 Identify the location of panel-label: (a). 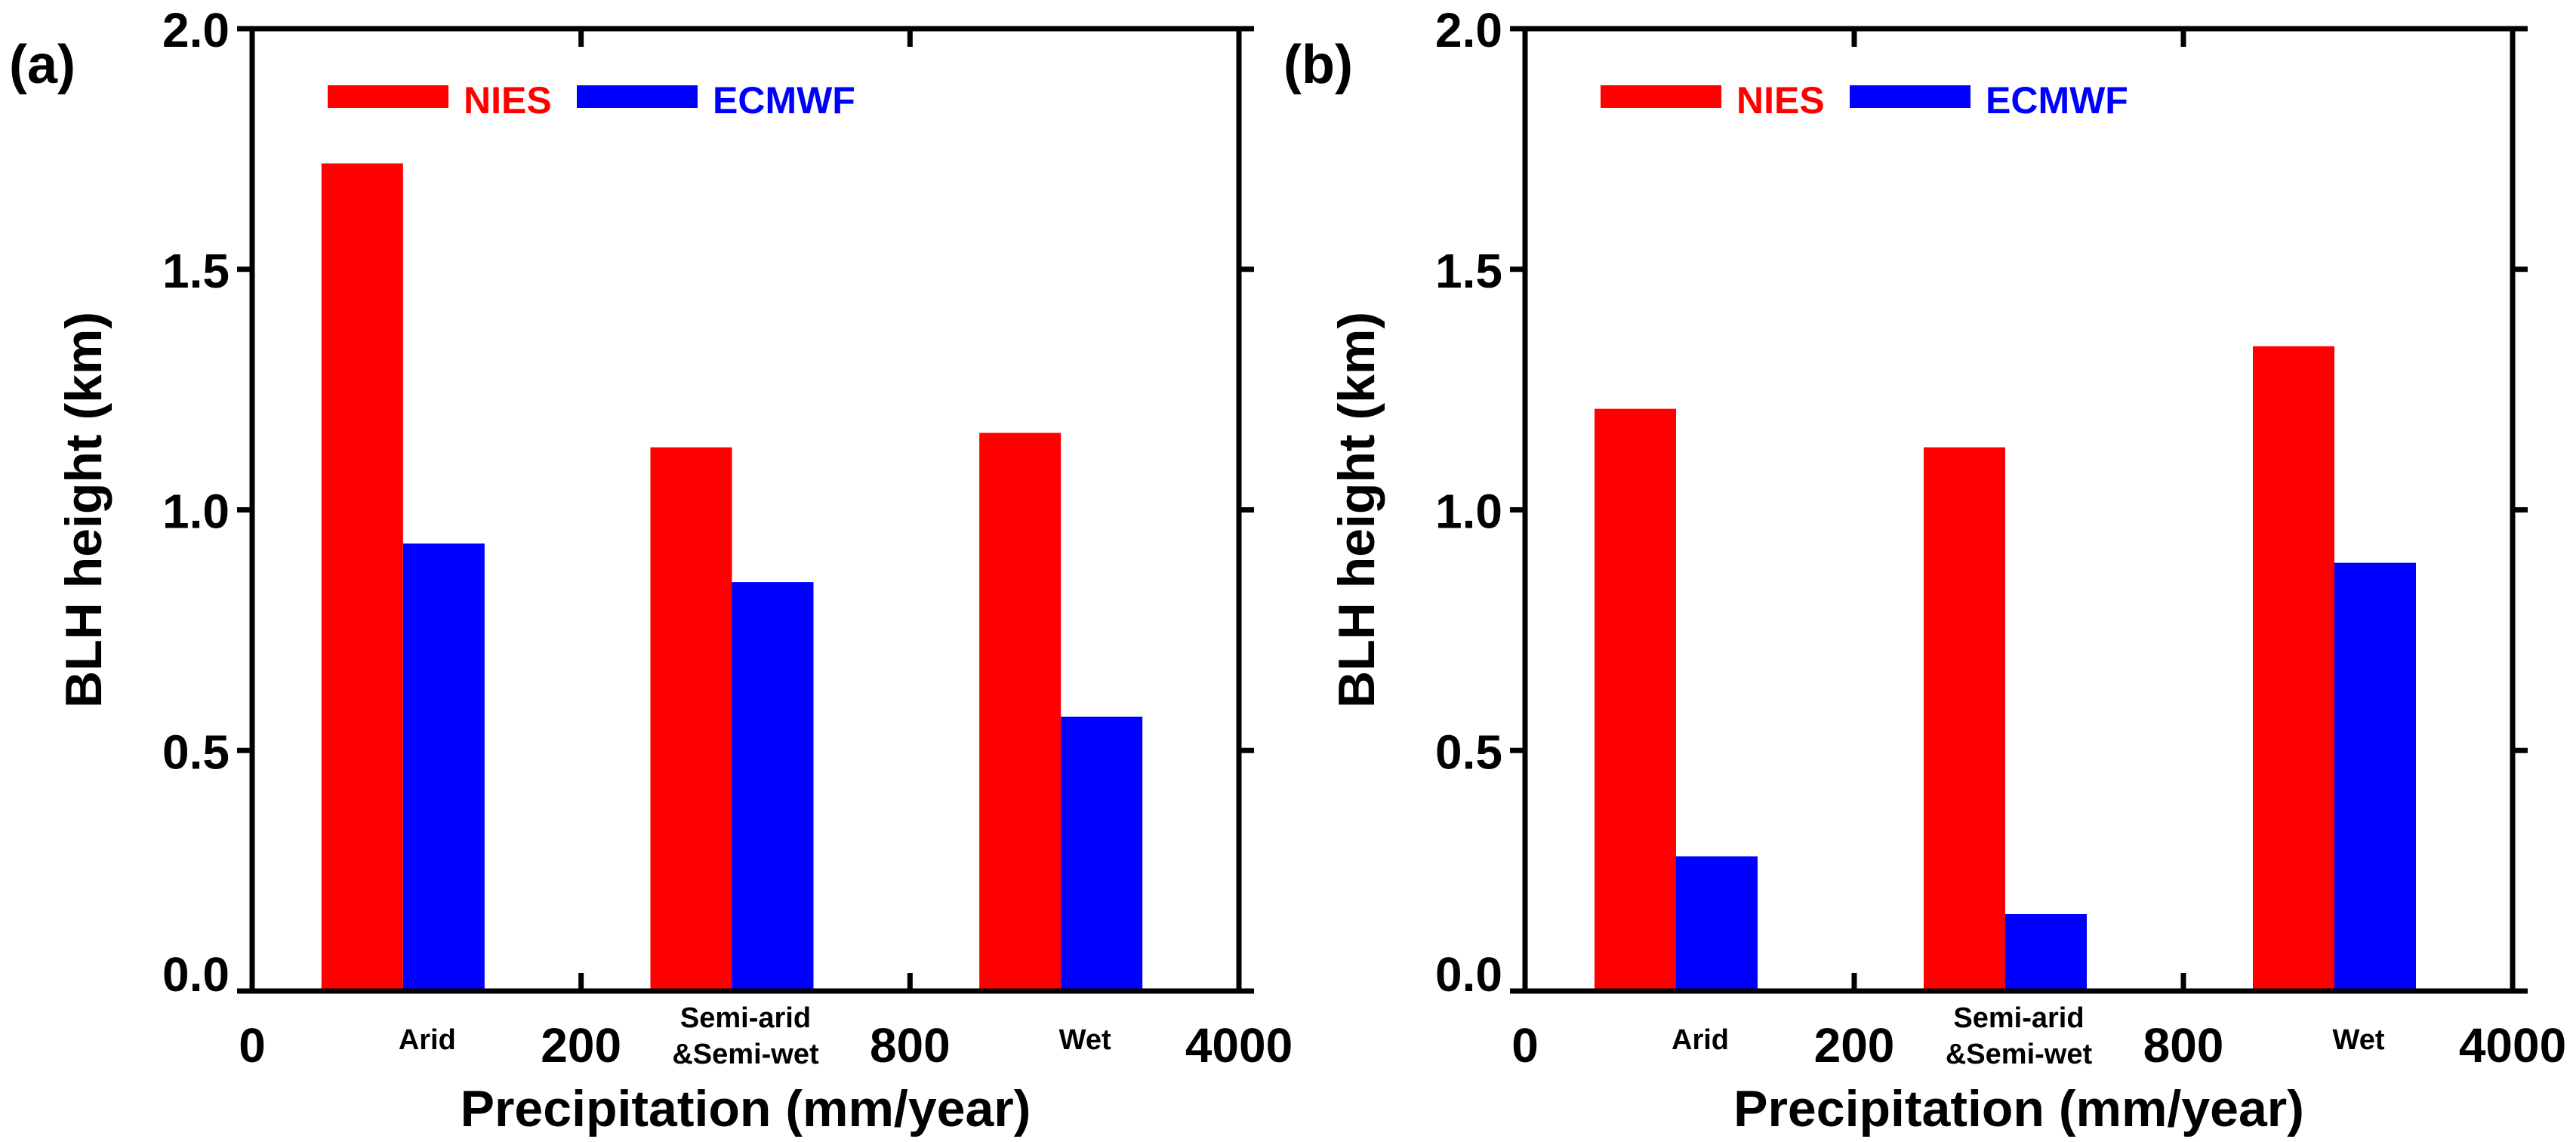
(42, 65).